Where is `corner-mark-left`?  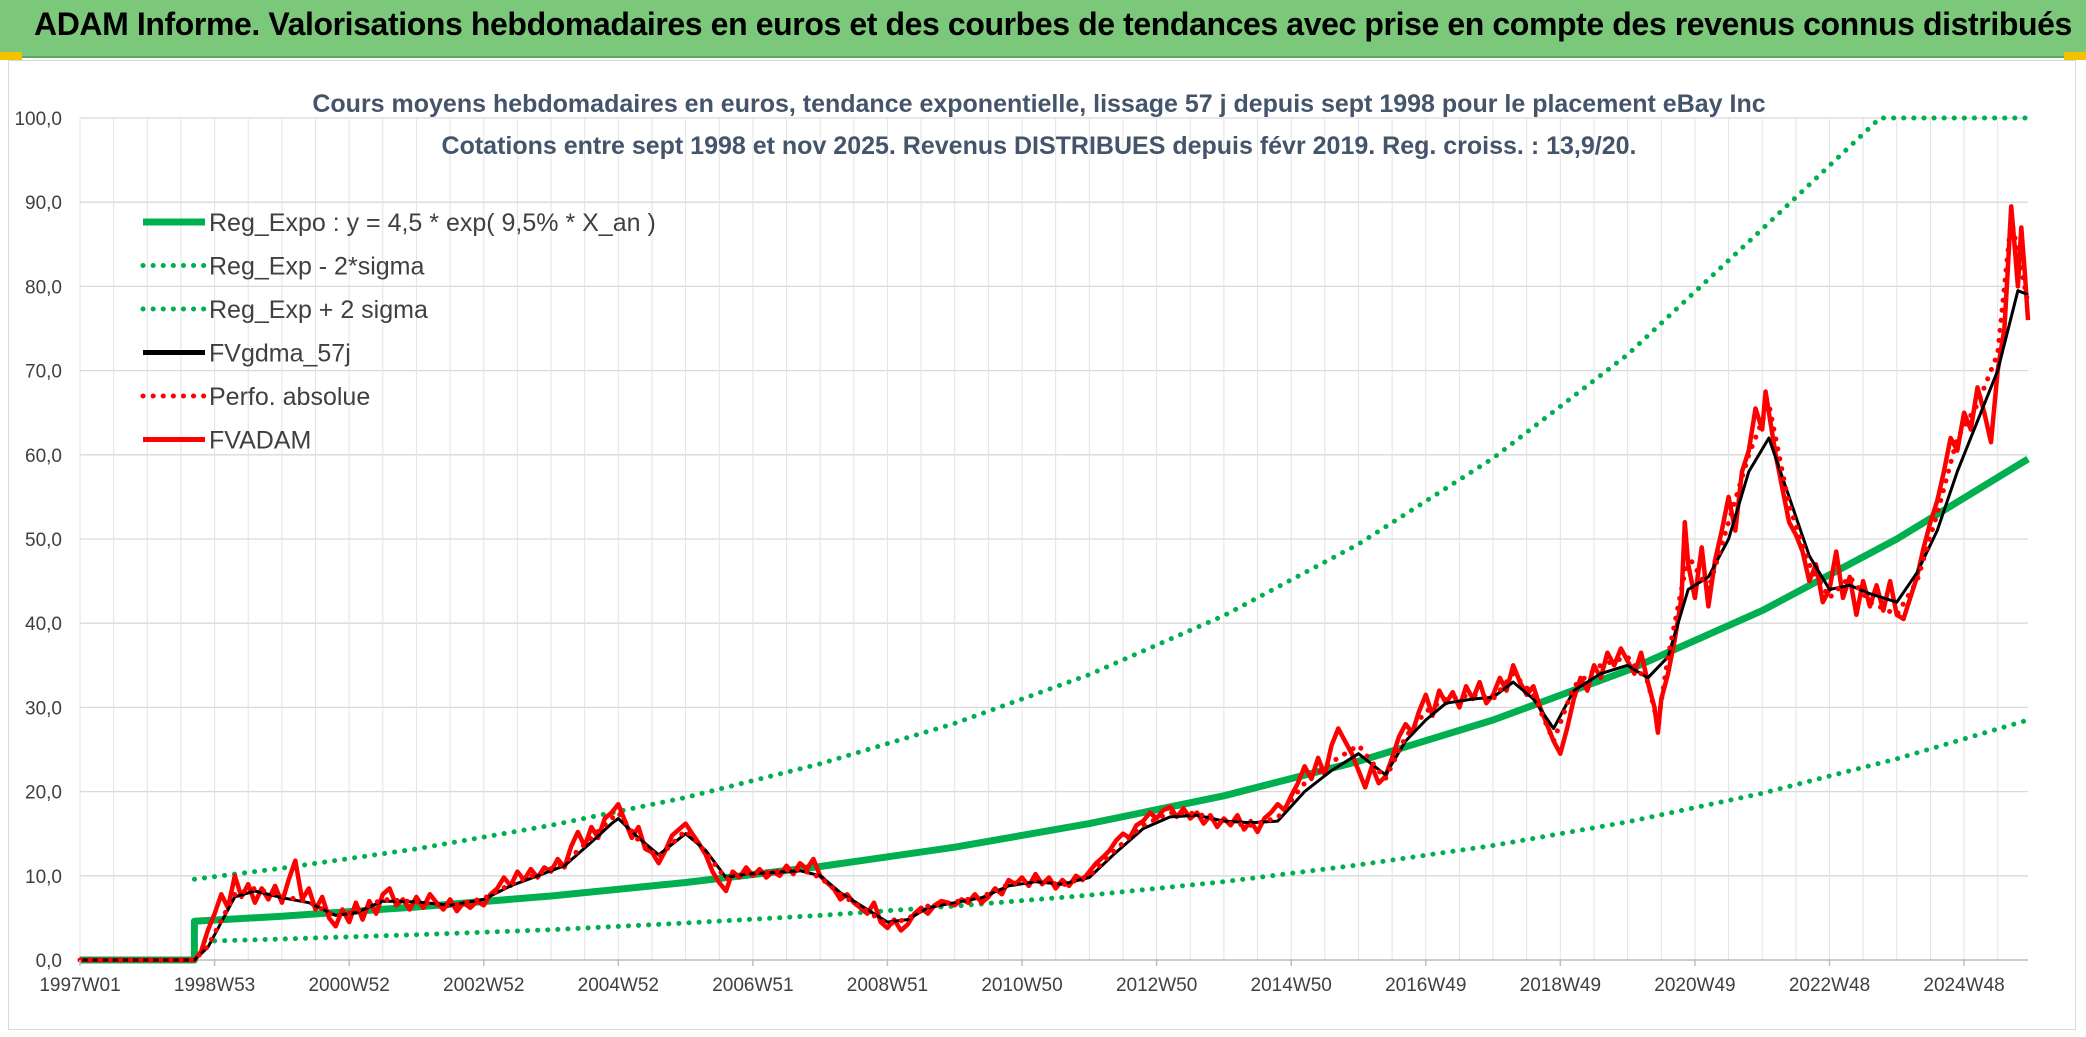
corner-mark-left is located at coordinates (11, 56).